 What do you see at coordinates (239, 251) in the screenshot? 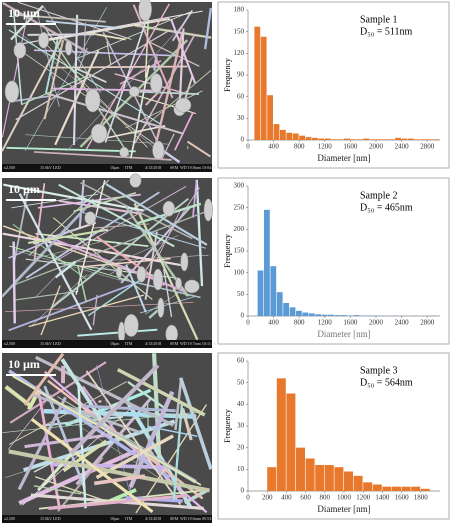
I see `y-tick-label: 150` at bounding box center [239, 251].